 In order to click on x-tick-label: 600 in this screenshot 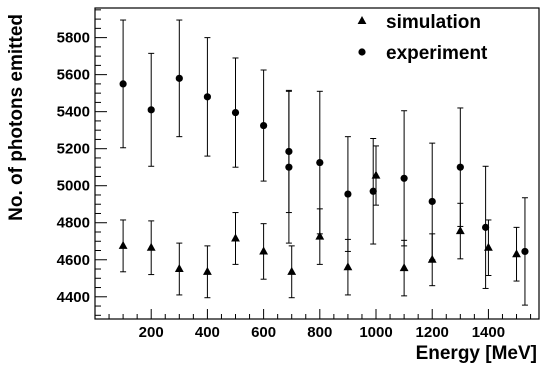, I will do `click(263, 332)`.